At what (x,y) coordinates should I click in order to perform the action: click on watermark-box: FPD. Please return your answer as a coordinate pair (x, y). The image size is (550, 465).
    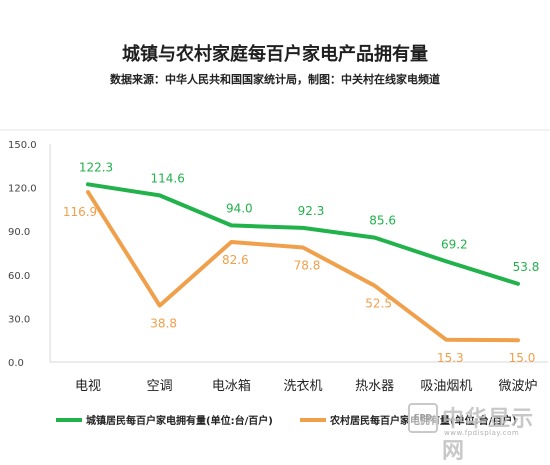
    Looking at the image, I should click on (423, 418).